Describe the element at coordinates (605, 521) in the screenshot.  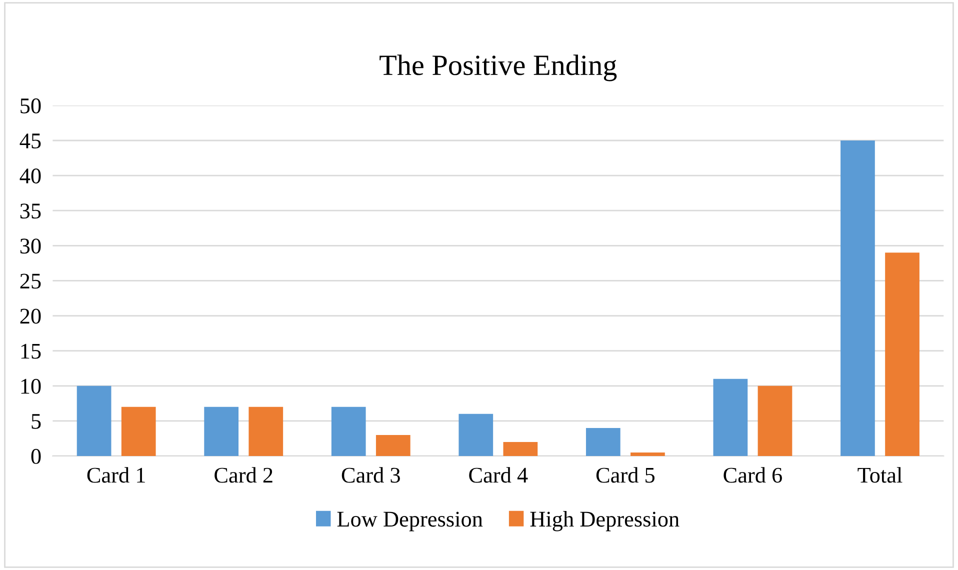
I see `legend-label: High Depression` at that location.